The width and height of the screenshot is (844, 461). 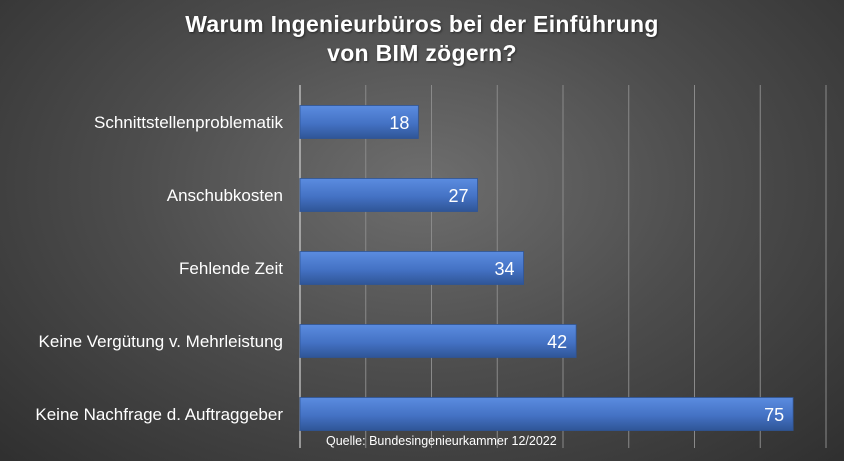 What do you see at coordinates (505, 269) in the screenshot?
I see `data-label: 34` at bounding box center [505, 269].